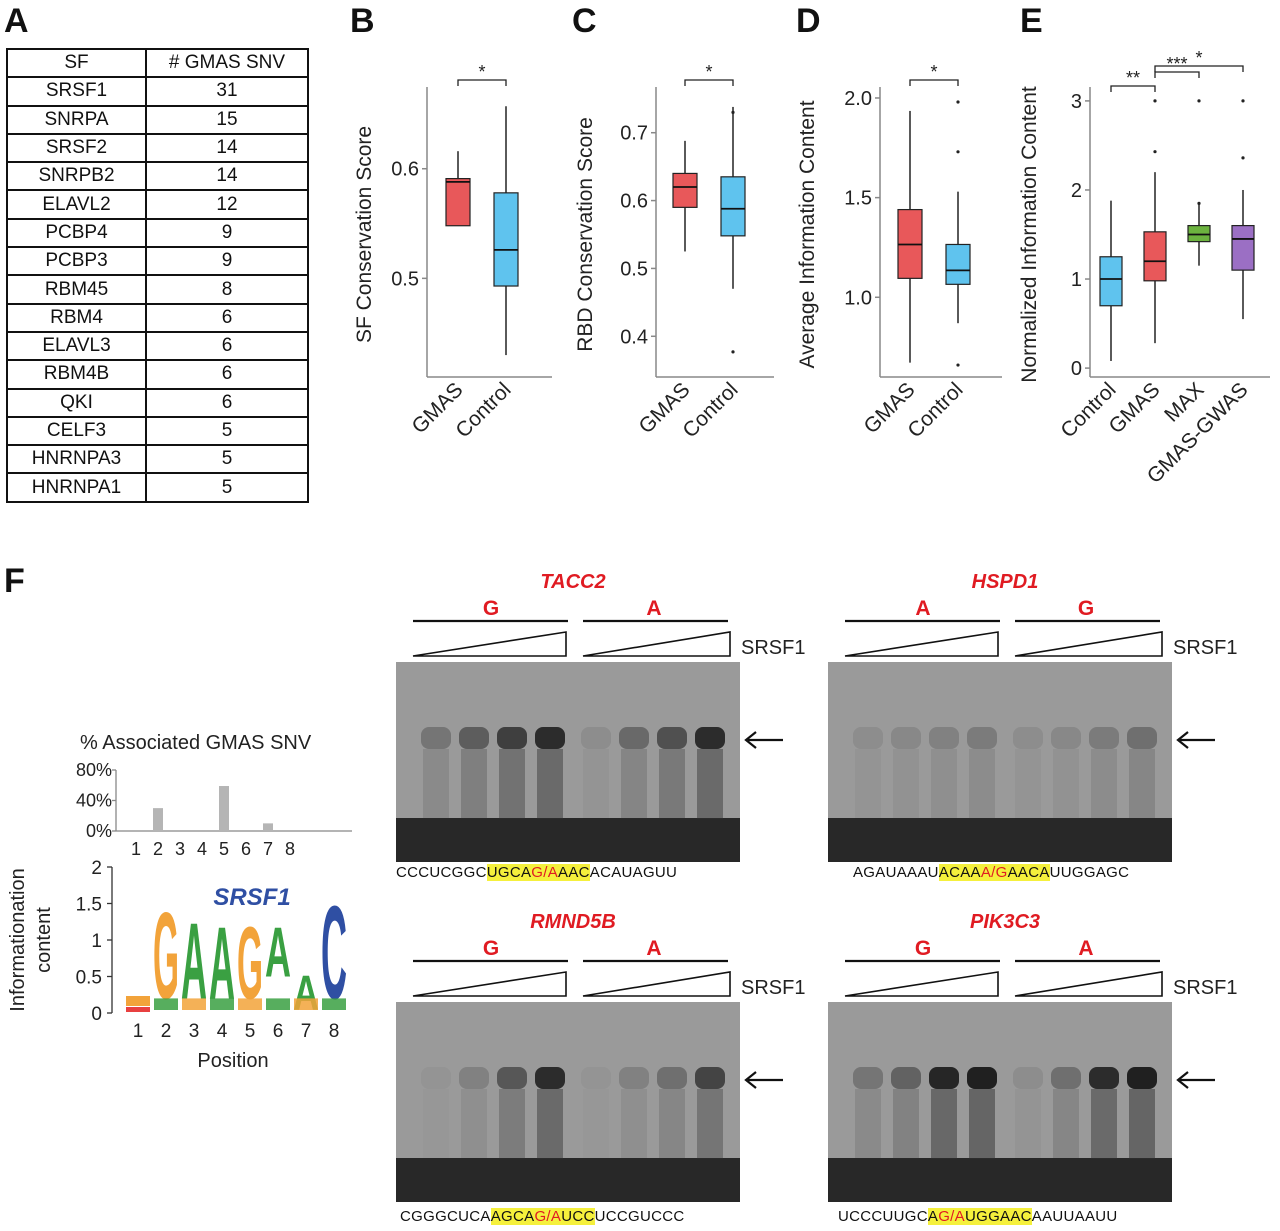 The image size is (1280, 1231). What do you see at coordinates (194, 1031) in the screenshot?
I see `x-tick-label: 3` at bounding box center [194, 1031].